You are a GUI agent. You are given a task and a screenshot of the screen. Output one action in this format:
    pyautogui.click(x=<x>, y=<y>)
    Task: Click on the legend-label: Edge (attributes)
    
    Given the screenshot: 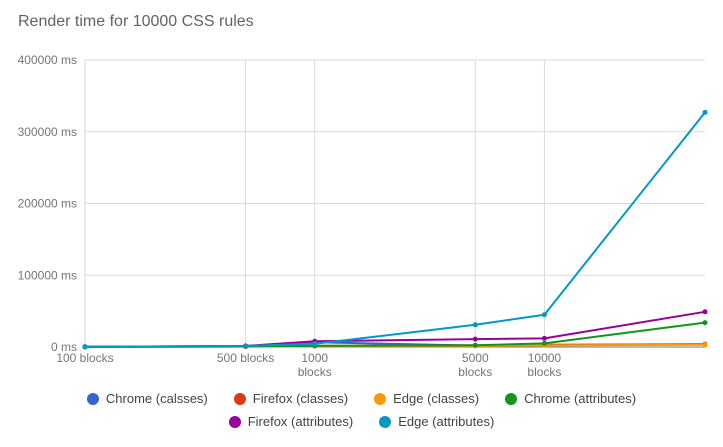 What is the action you would take?
    pyautogui.click(x=446, y=421)
    